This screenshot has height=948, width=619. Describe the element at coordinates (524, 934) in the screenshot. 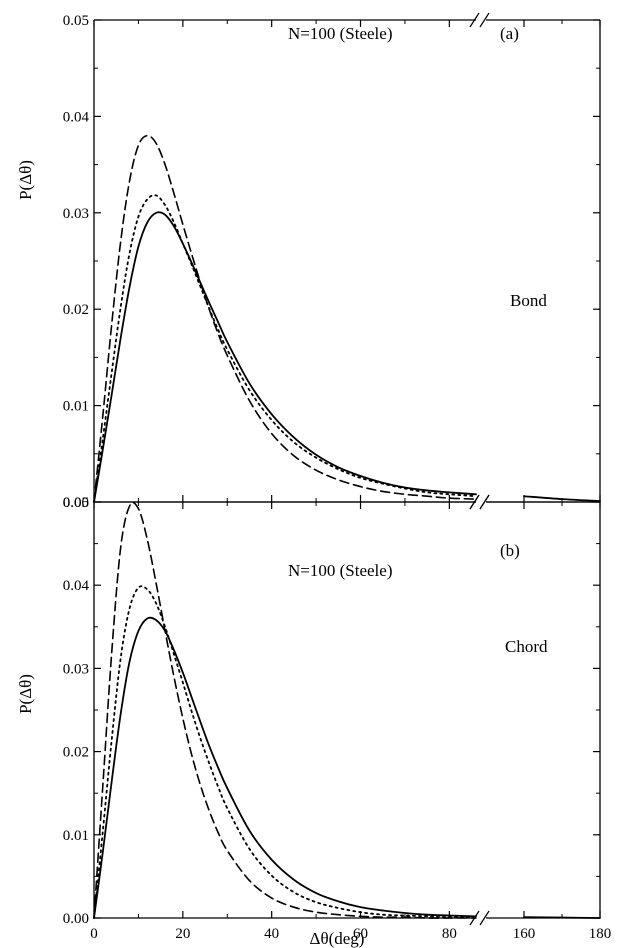

I see `x-tick-label: 160` at that location.